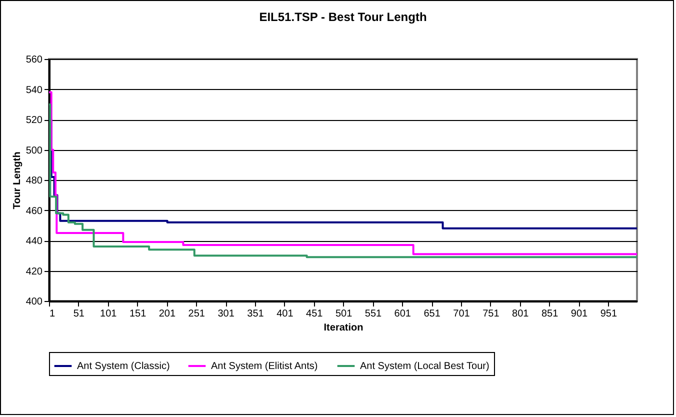 The image size is (676, 417). Describe the element at coordinates (34, 150) in the screenshot. I see `y-tick-label: 500` at that location.